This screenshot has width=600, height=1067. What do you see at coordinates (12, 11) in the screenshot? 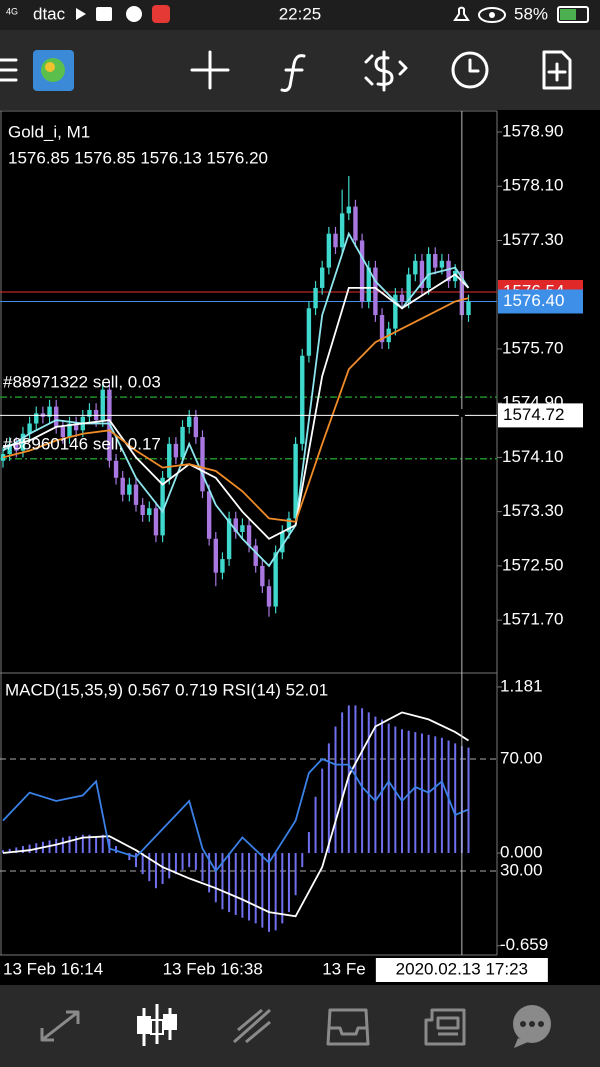
I see `network: 4G` at bounding box center [12, 11].